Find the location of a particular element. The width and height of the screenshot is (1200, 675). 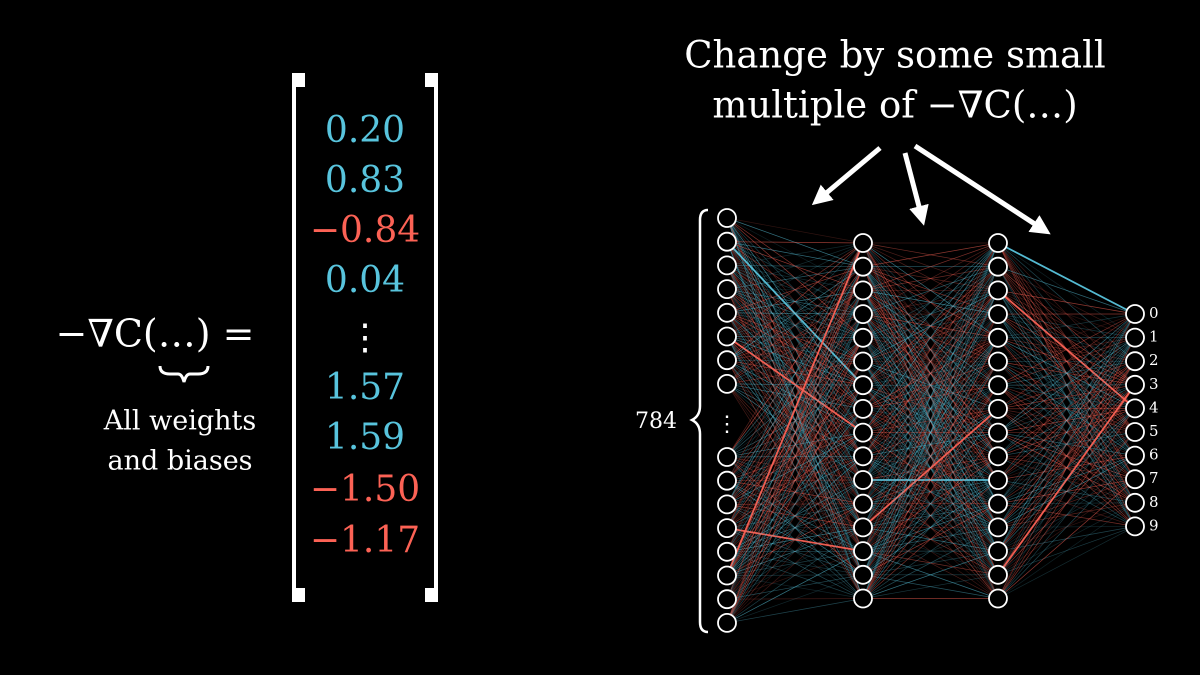

brace-label: and biases is located at coordinates (179, 461).